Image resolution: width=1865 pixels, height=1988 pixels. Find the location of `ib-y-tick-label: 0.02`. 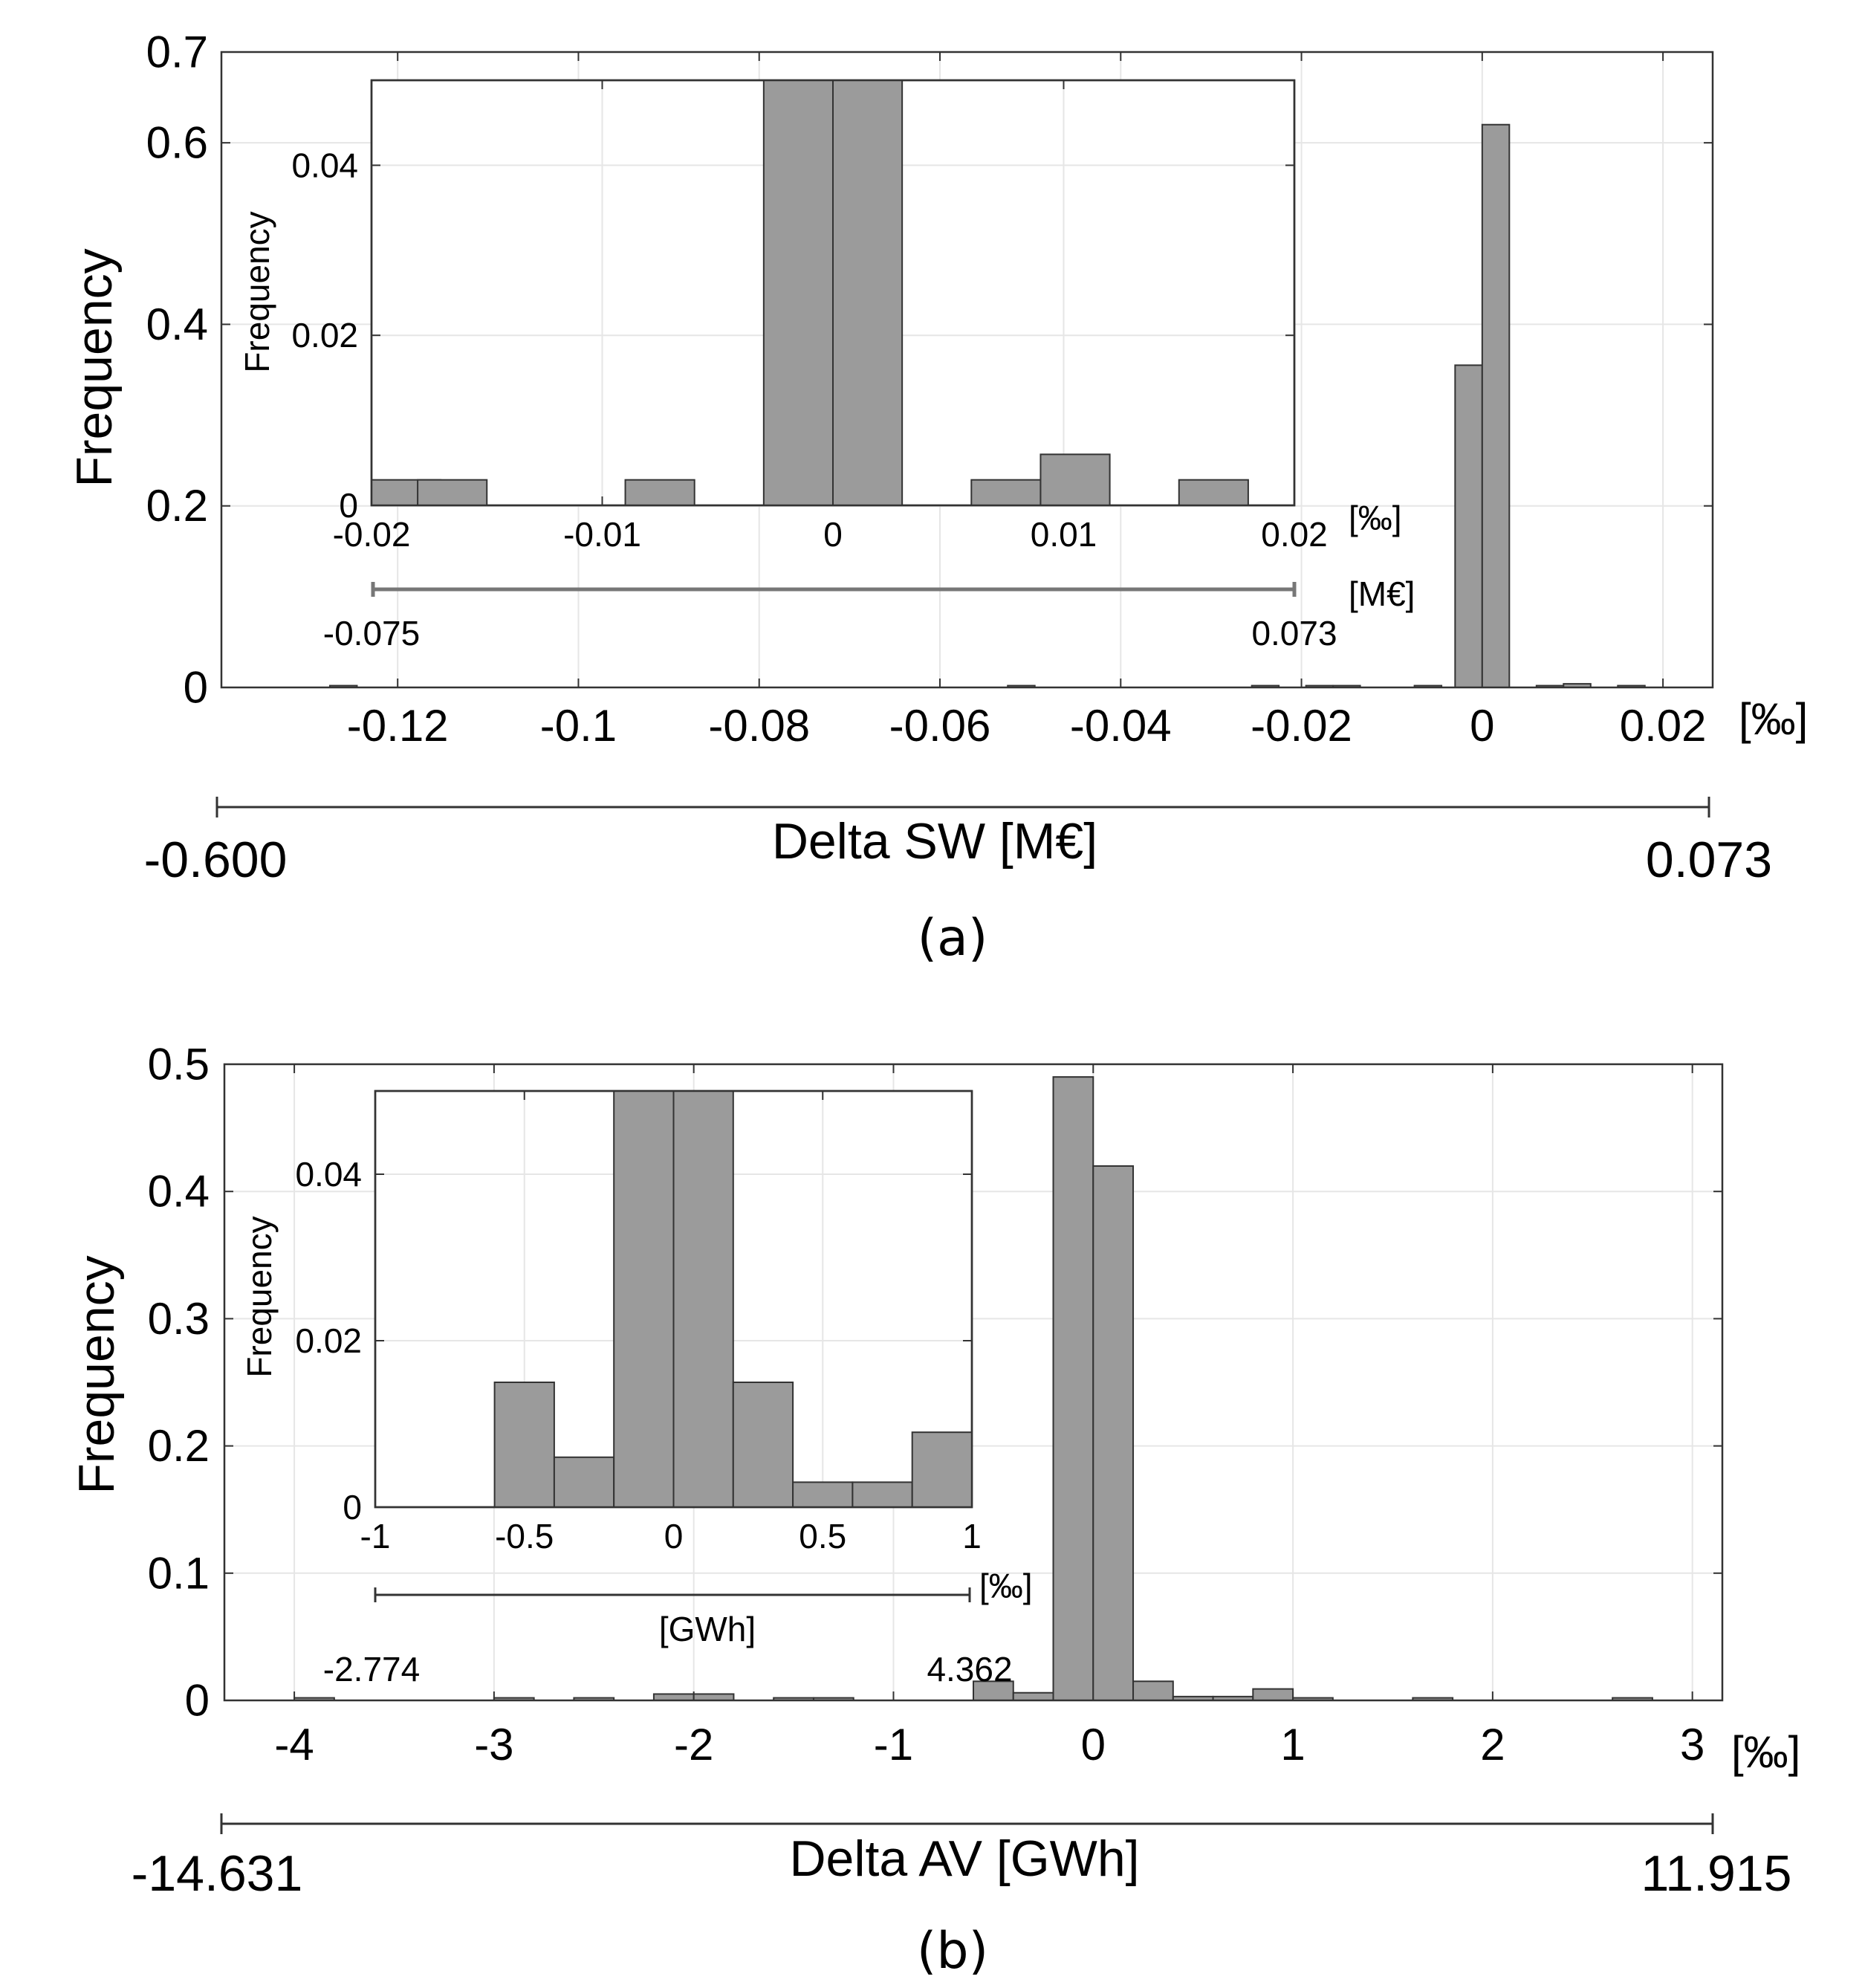

ib-y-tick-label: 0.02 is located at coordinates (328, 1340).